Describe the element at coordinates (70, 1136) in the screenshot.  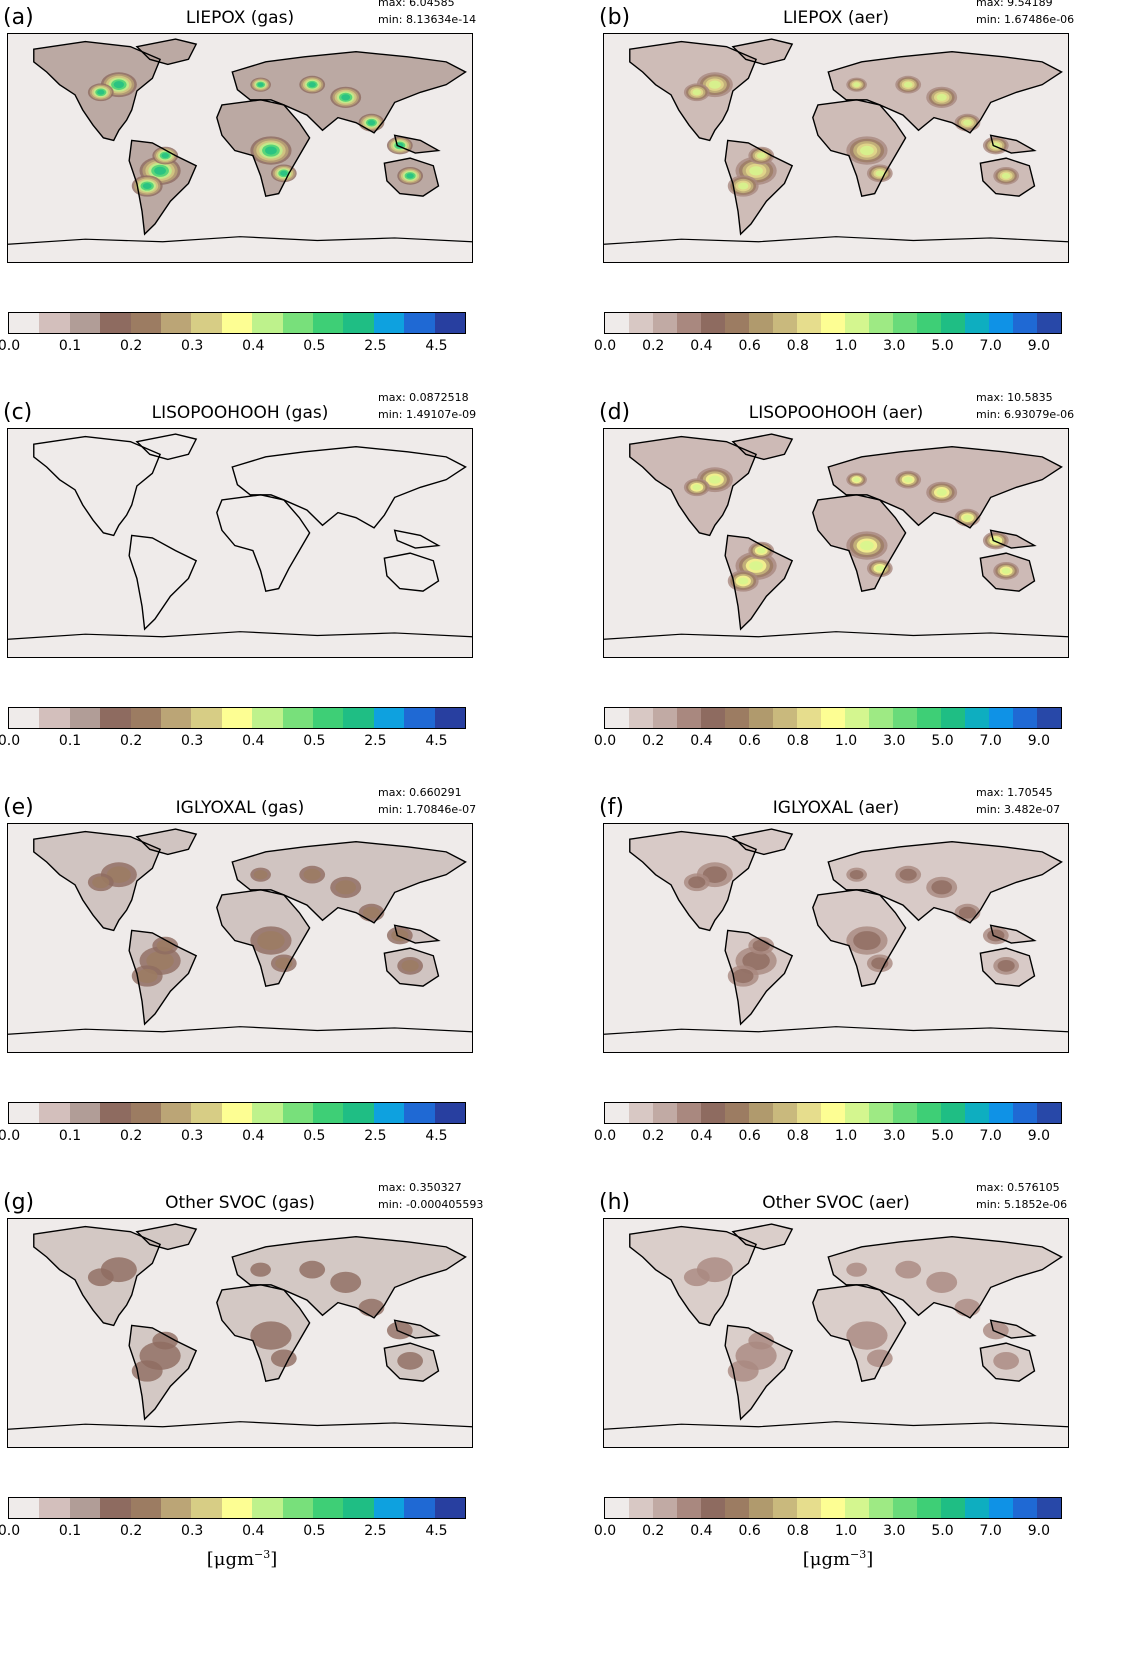
I see `colorbar-tick-label: 0.1` at that location.